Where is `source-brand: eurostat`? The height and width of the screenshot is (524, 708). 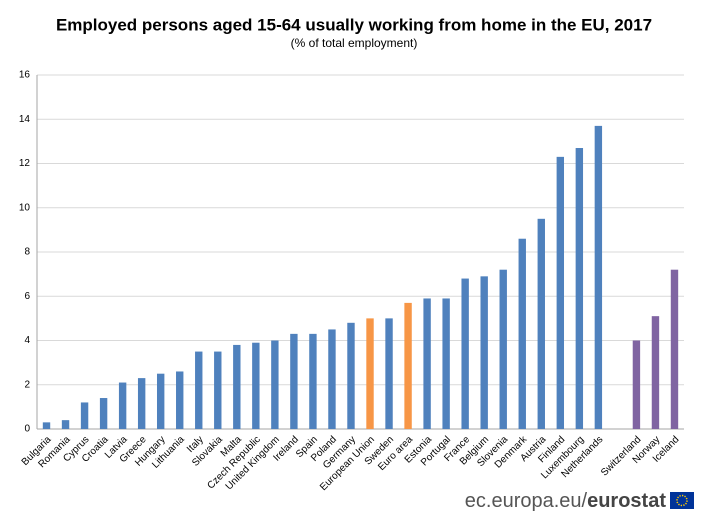
source-brand: eurostat is located at coordinates (626, 501).